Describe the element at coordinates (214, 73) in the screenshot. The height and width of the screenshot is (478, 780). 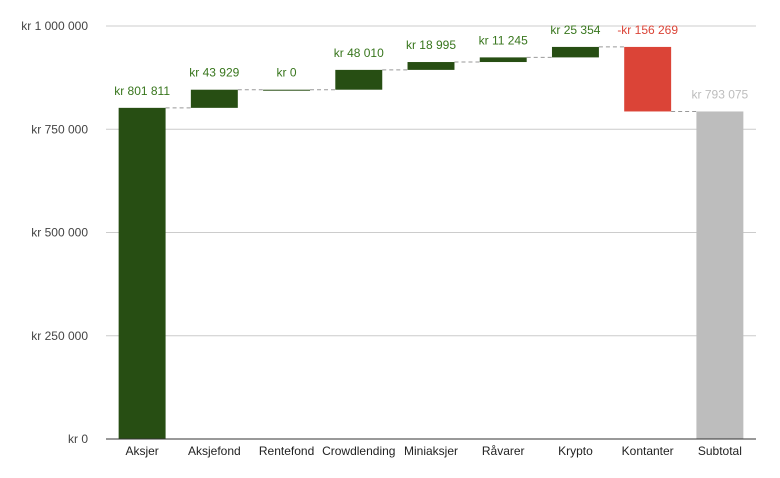
I see `data-label: kr 43 929` at that location.